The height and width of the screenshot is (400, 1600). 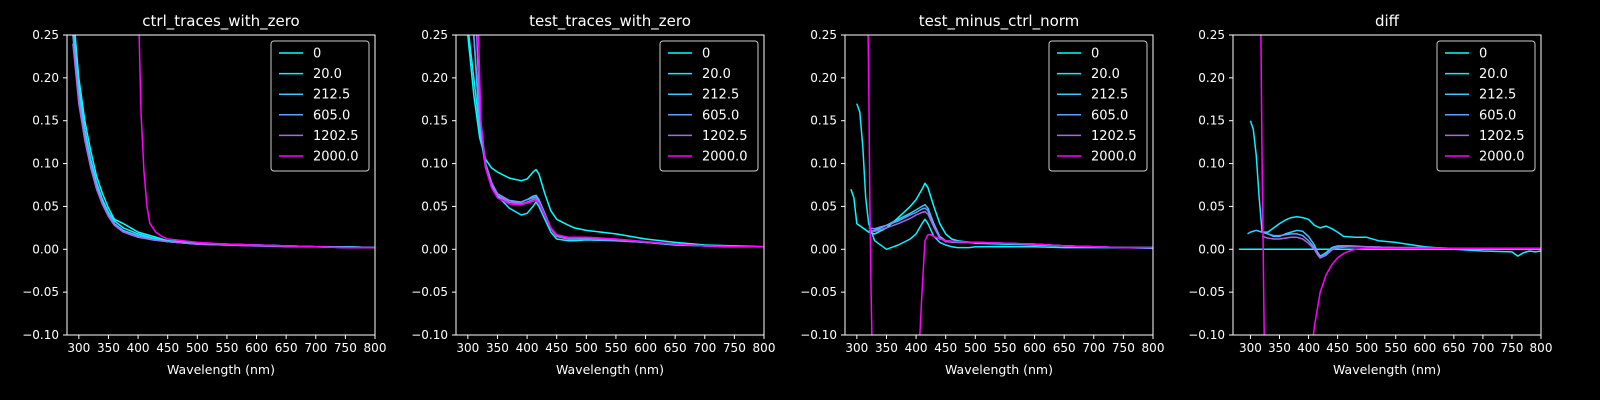 I want to click on chart-title: test_minus_ctrl_norm, so click(x=999, y=21).